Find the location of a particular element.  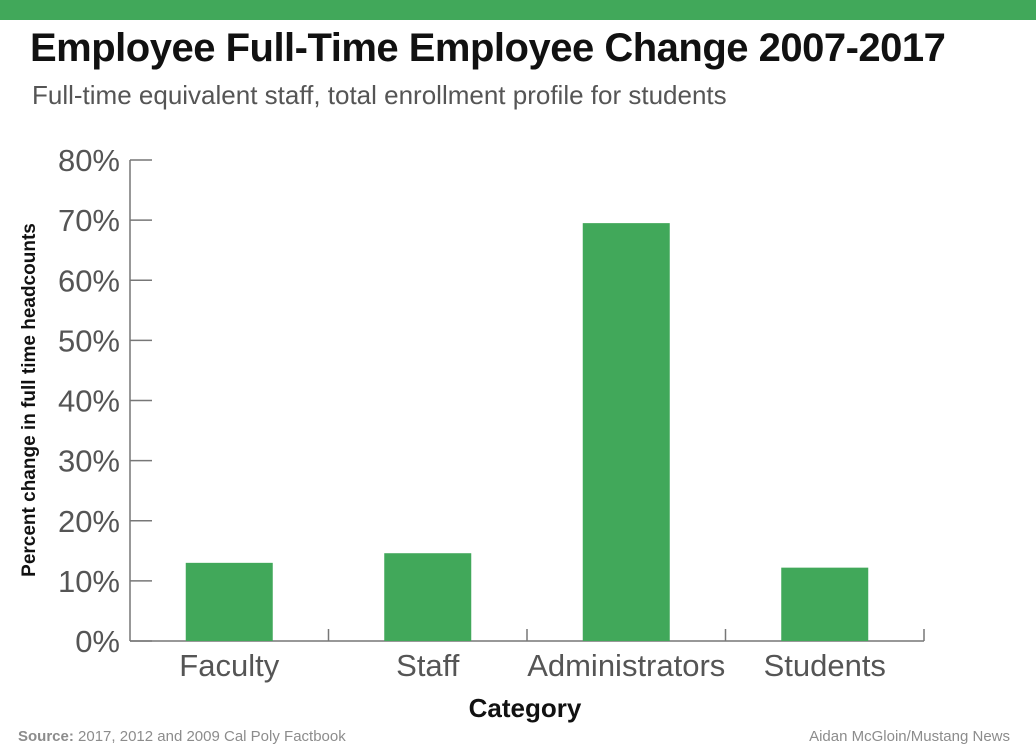

source-label: Source: is located at coordinates (46, 736).